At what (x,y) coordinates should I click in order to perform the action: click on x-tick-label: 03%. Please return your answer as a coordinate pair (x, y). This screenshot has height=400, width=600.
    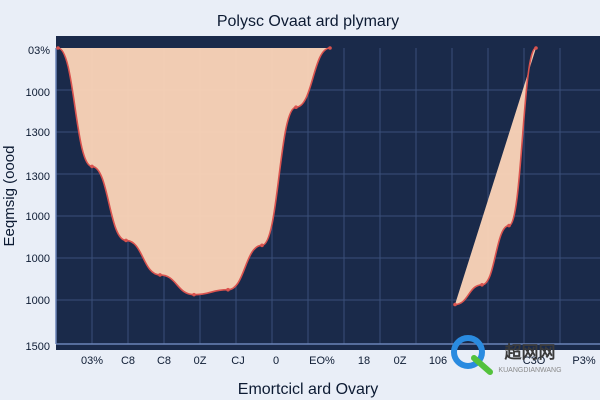
    Looking at the image, I should click on (92, 361).